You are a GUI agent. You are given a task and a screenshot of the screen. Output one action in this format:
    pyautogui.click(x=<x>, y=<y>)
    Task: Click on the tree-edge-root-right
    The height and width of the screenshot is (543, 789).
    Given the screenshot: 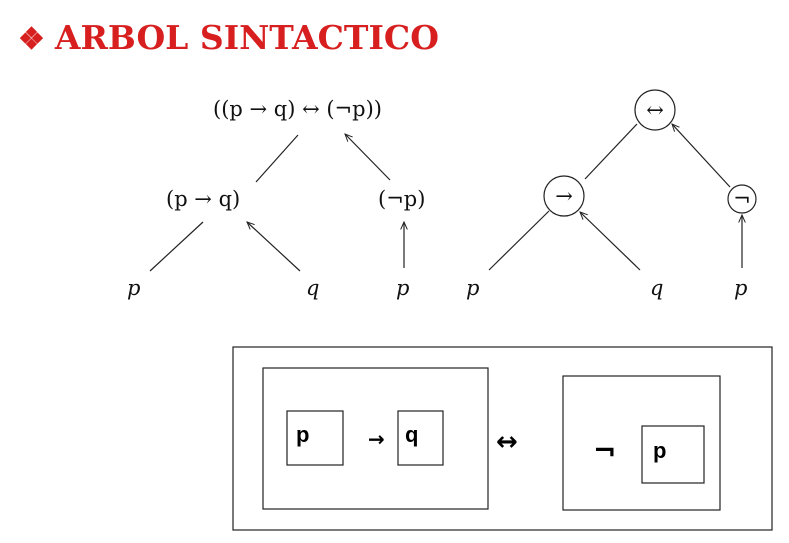 What is the action you would take?
    pyautogui.click(x=368, y=157)
    